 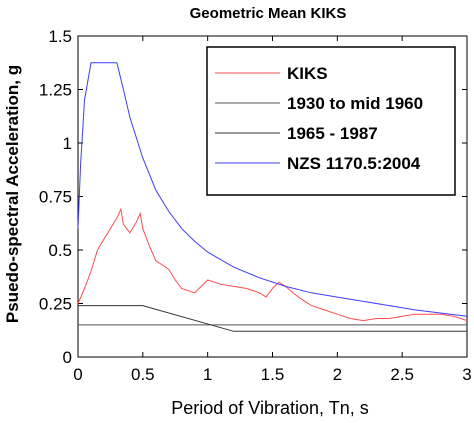 What do you see at coordinates (268, 13) in the screenshot?
I see `chart-title: Geometric Mean KIKS` at bounding box center [268, 13].